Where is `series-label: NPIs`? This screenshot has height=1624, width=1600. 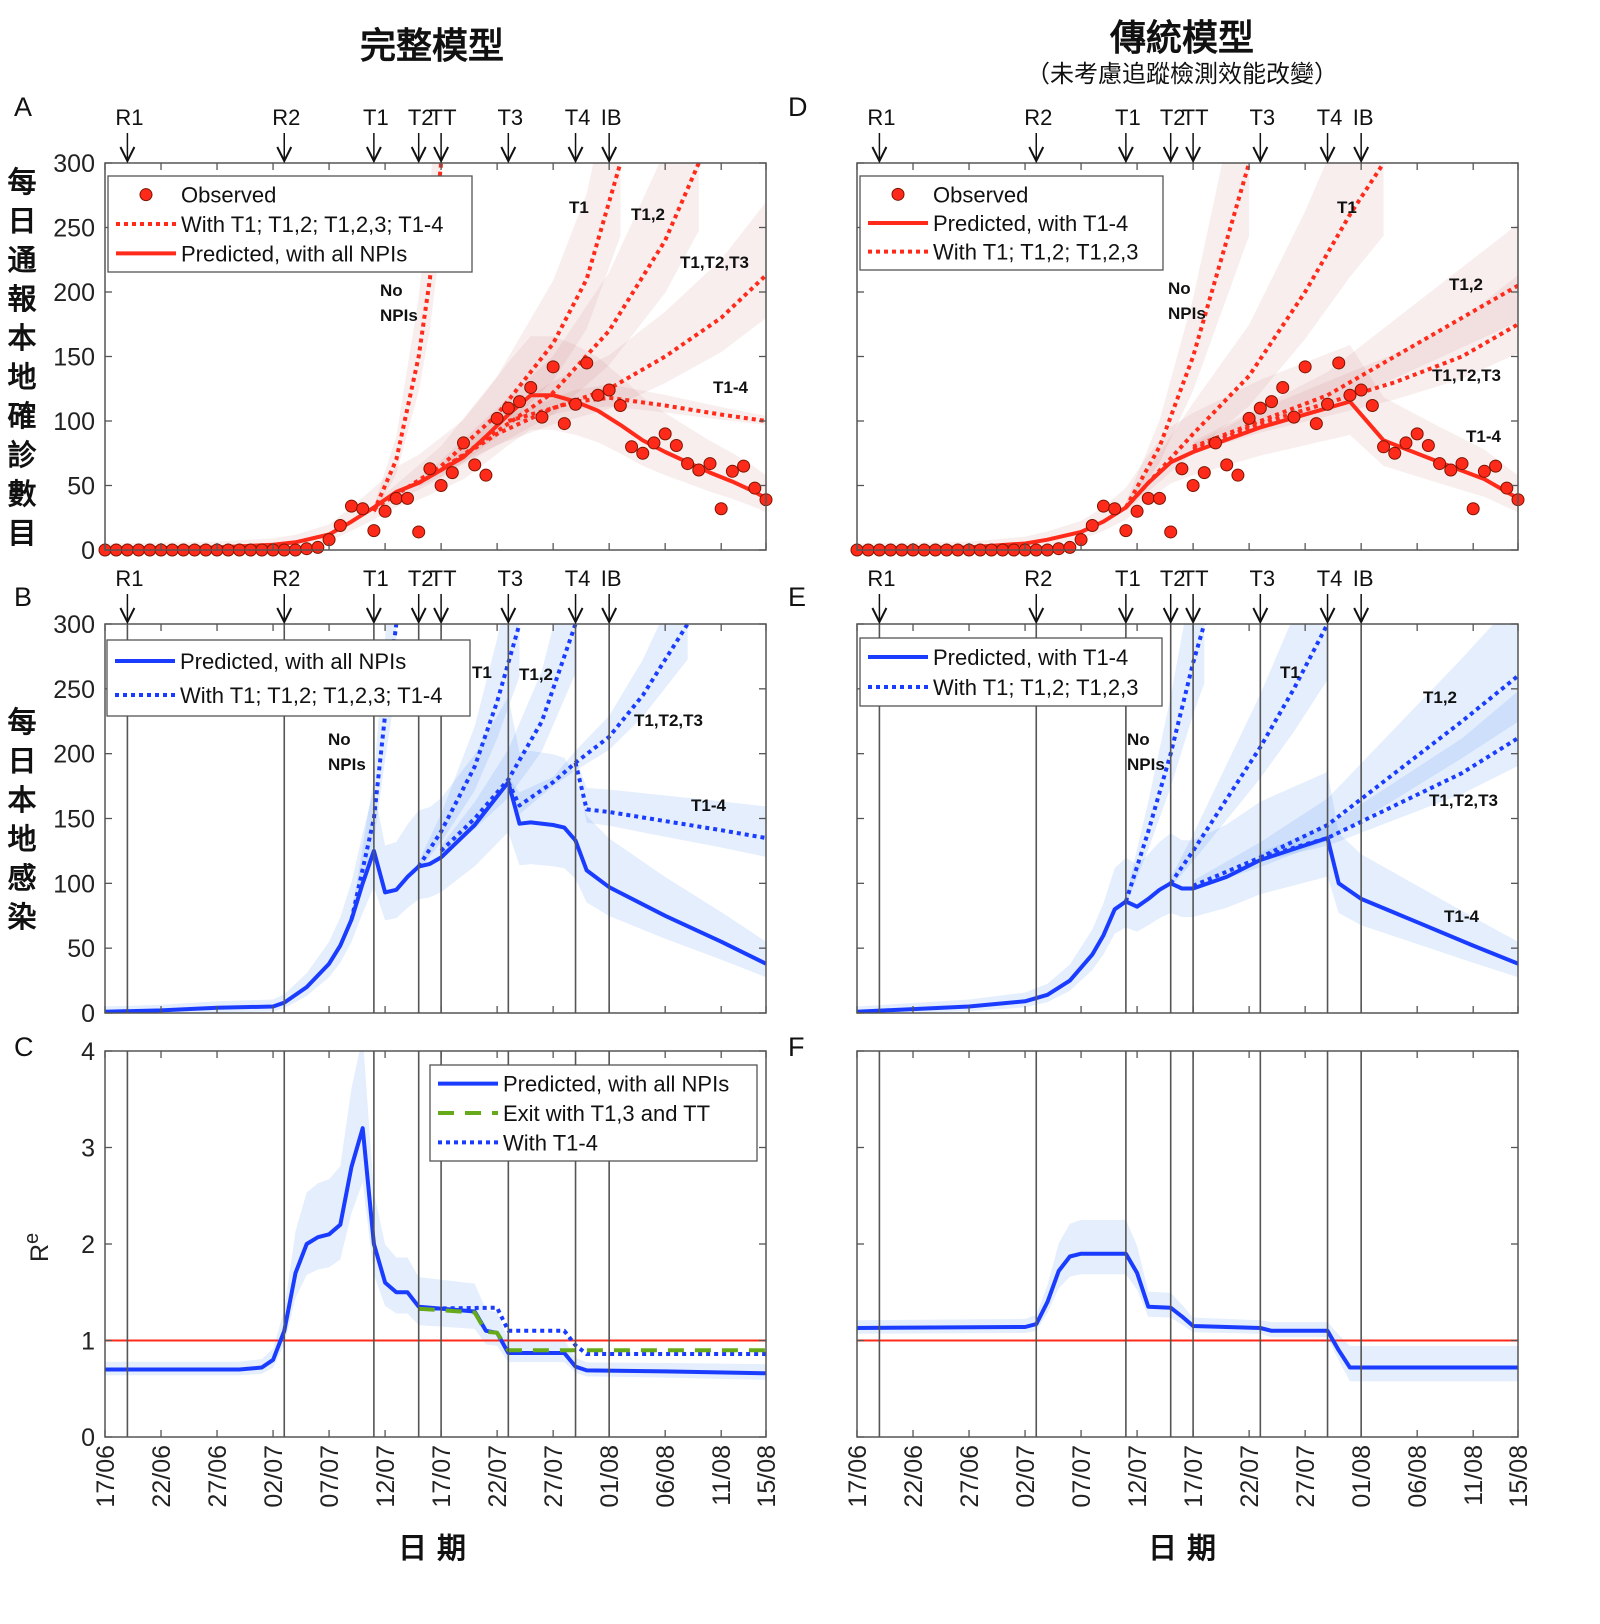
series-label: NPIs is located at coordinates (1146, 764).